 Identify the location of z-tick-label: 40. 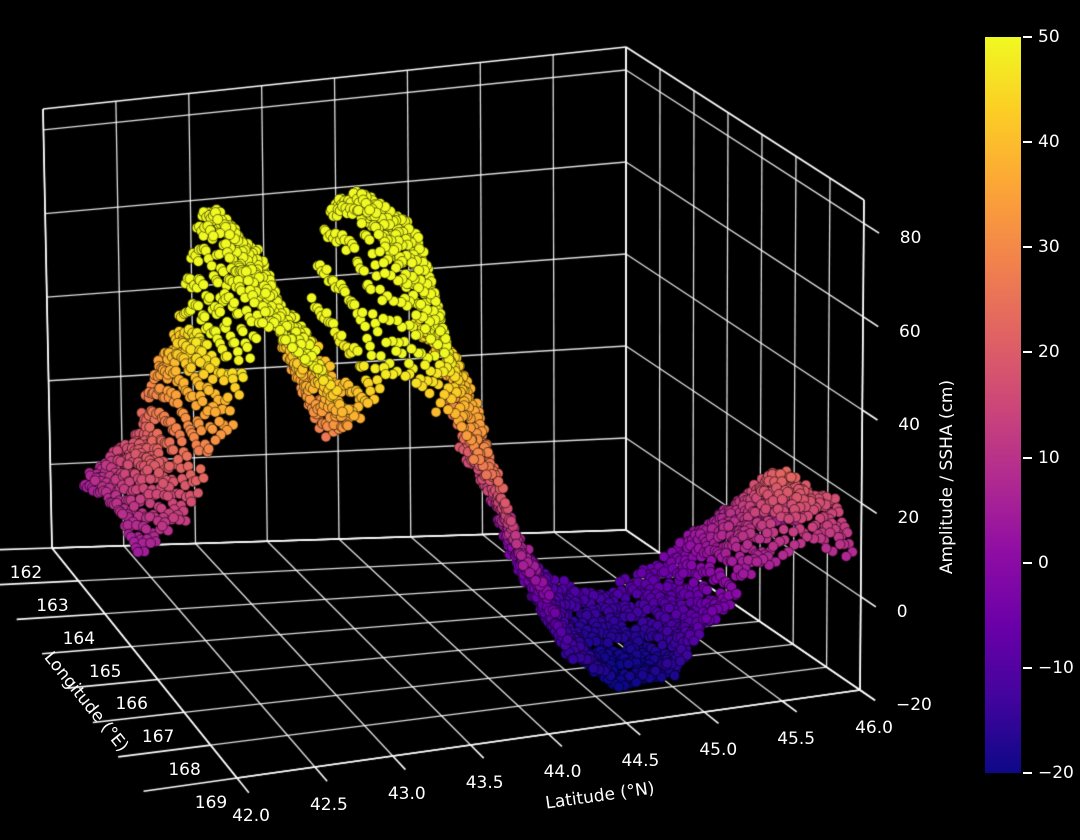
(909, 425).